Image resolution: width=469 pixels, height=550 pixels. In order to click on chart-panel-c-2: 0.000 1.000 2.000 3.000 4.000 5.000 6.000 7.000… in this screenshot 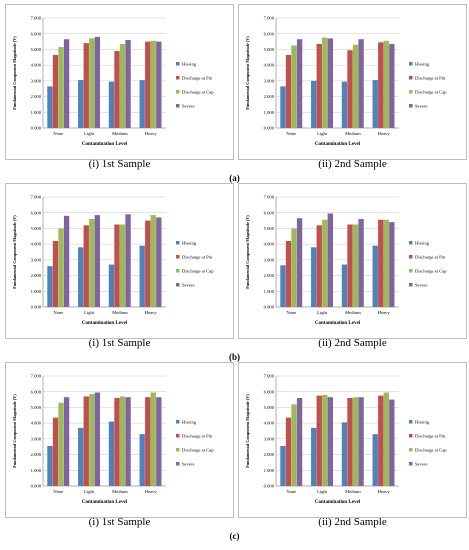, I will do `click(352, 440)`.